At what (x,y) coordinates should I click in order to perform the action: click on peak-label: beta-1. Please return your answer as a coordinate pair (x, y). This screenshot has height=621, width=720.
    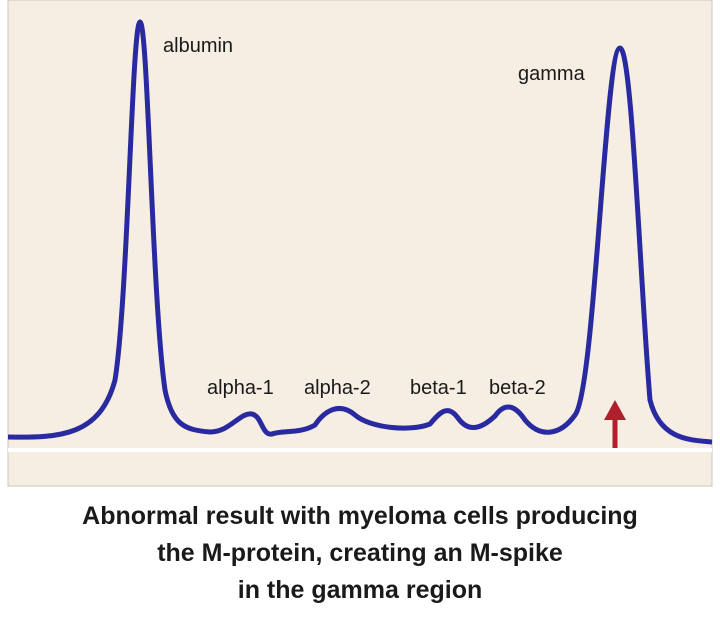
    Looking at the image, I should click on (438, 388).